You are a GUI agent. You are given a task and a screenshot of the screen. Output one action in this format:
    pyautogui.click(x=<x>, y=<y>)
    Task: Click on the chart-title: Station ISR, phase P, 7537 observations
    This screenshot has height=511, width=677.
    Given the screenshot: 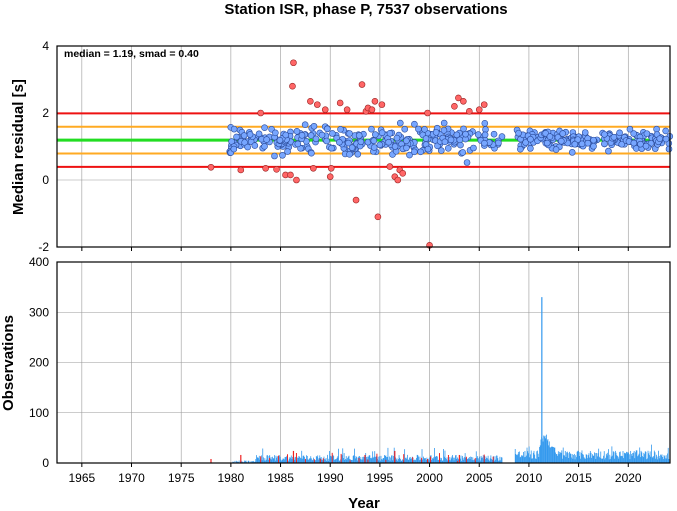 What is the action you would take?
    pyautogui.click(x=365, y=9)
    